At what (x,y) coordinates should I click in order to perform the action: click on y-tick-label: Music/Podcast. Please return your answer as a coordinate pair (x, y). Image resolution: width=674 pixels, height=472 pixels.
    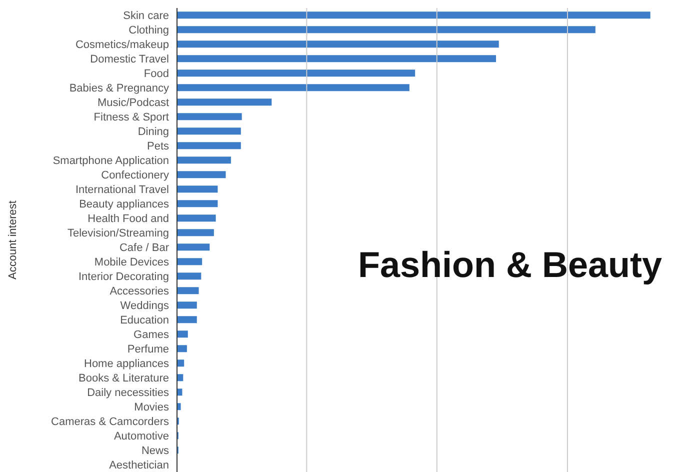
    Looking at the image, I should click on (133, 103).